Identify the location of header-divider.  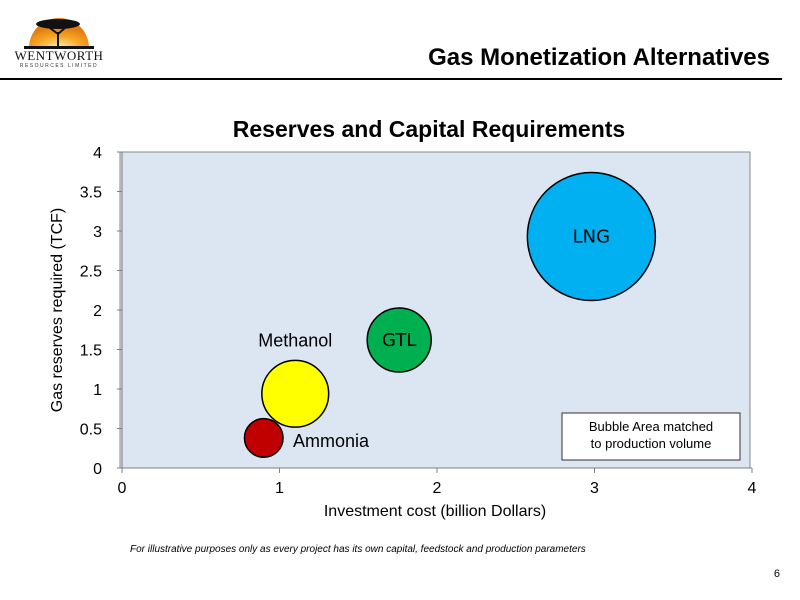
(391, 79).